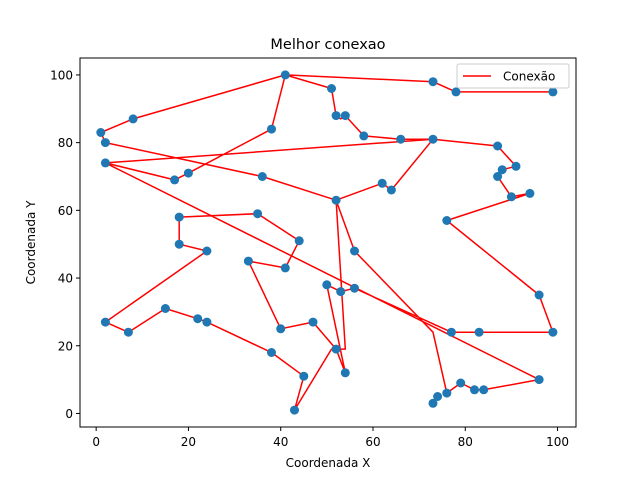  I want to click on legend-label: Conexão, so click(529, 77).